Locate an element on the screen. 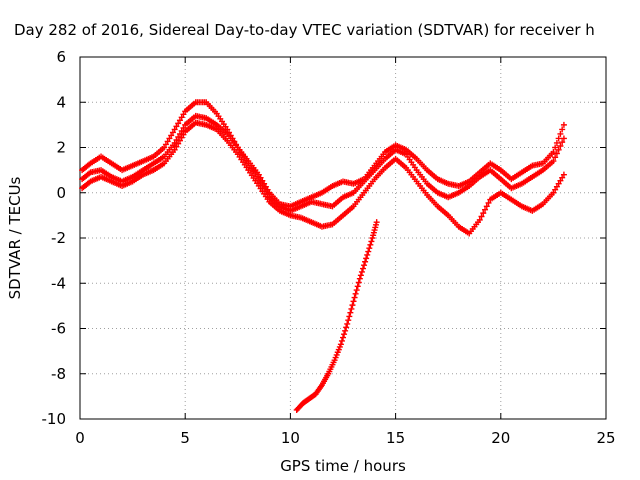 This screenshot has width=640, height=480. x-tick-label: 25 is located at coordinates (605, 438).